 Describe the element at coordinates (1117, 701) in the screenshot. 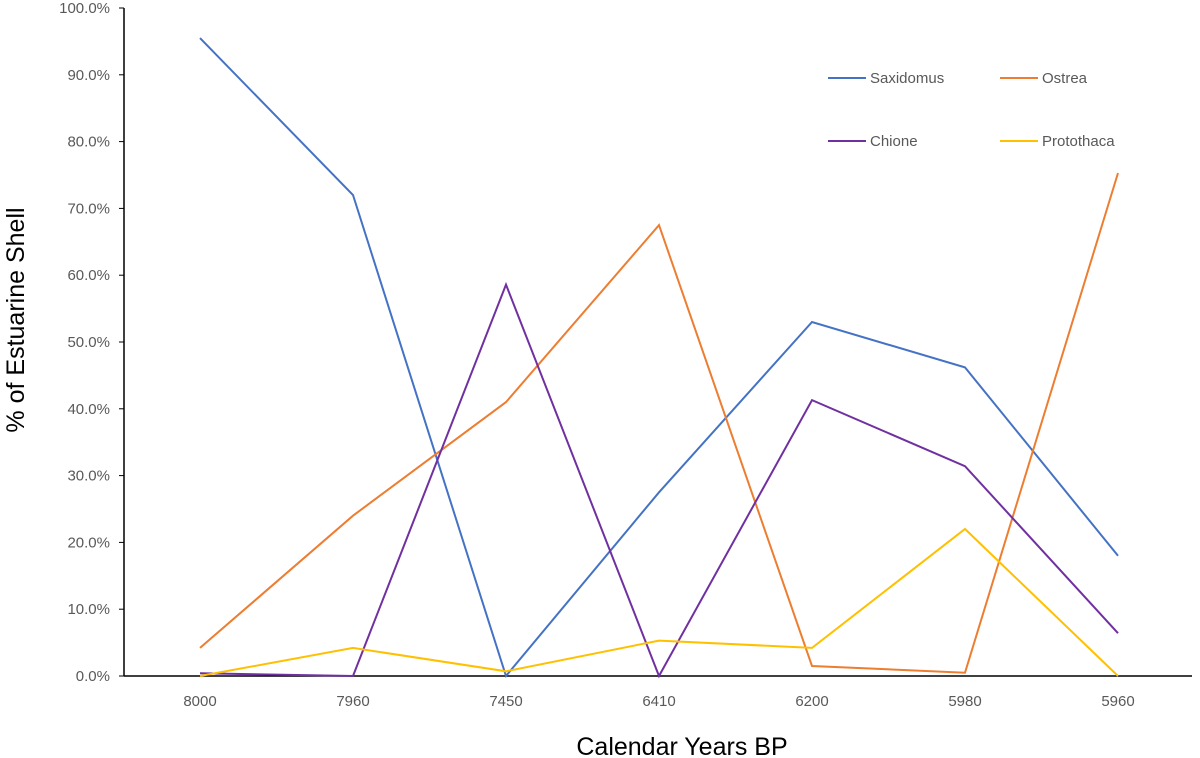

I see `x-tick-label: 5960` at that location.